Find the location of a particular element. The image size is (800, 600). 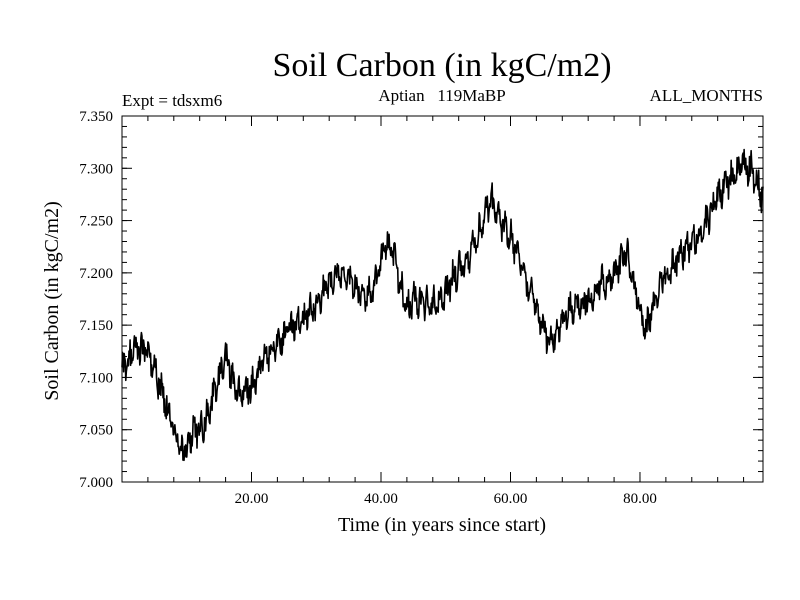

y-tick-label: 7.100 is located at coordinates (96, 378).